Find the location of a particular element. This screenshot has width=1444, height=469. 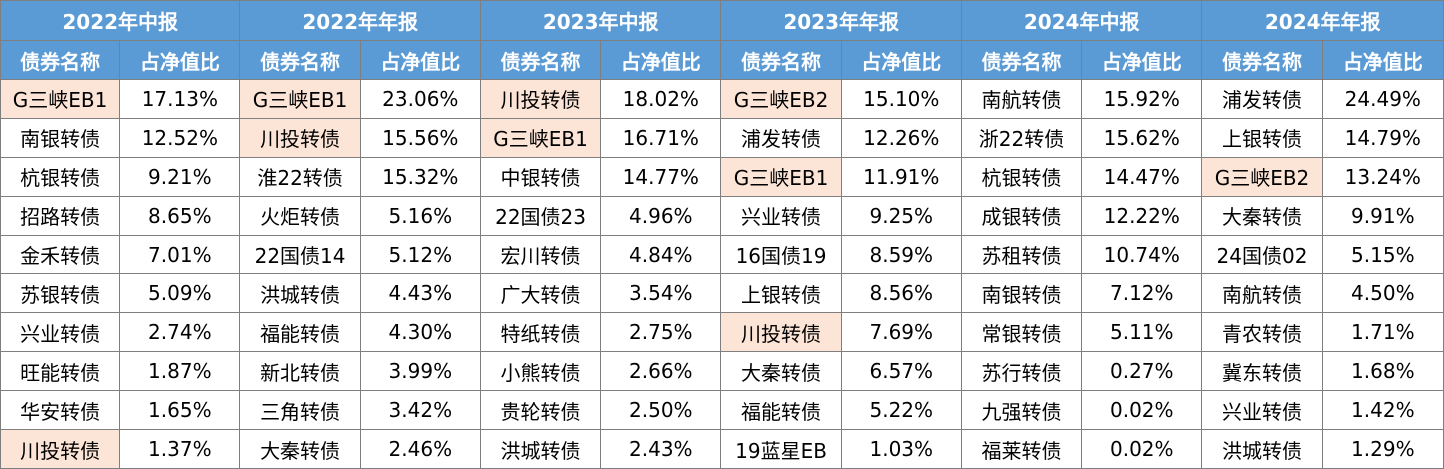

nav-ratio-cell: 4.43% is located at coordinates (420, 293).